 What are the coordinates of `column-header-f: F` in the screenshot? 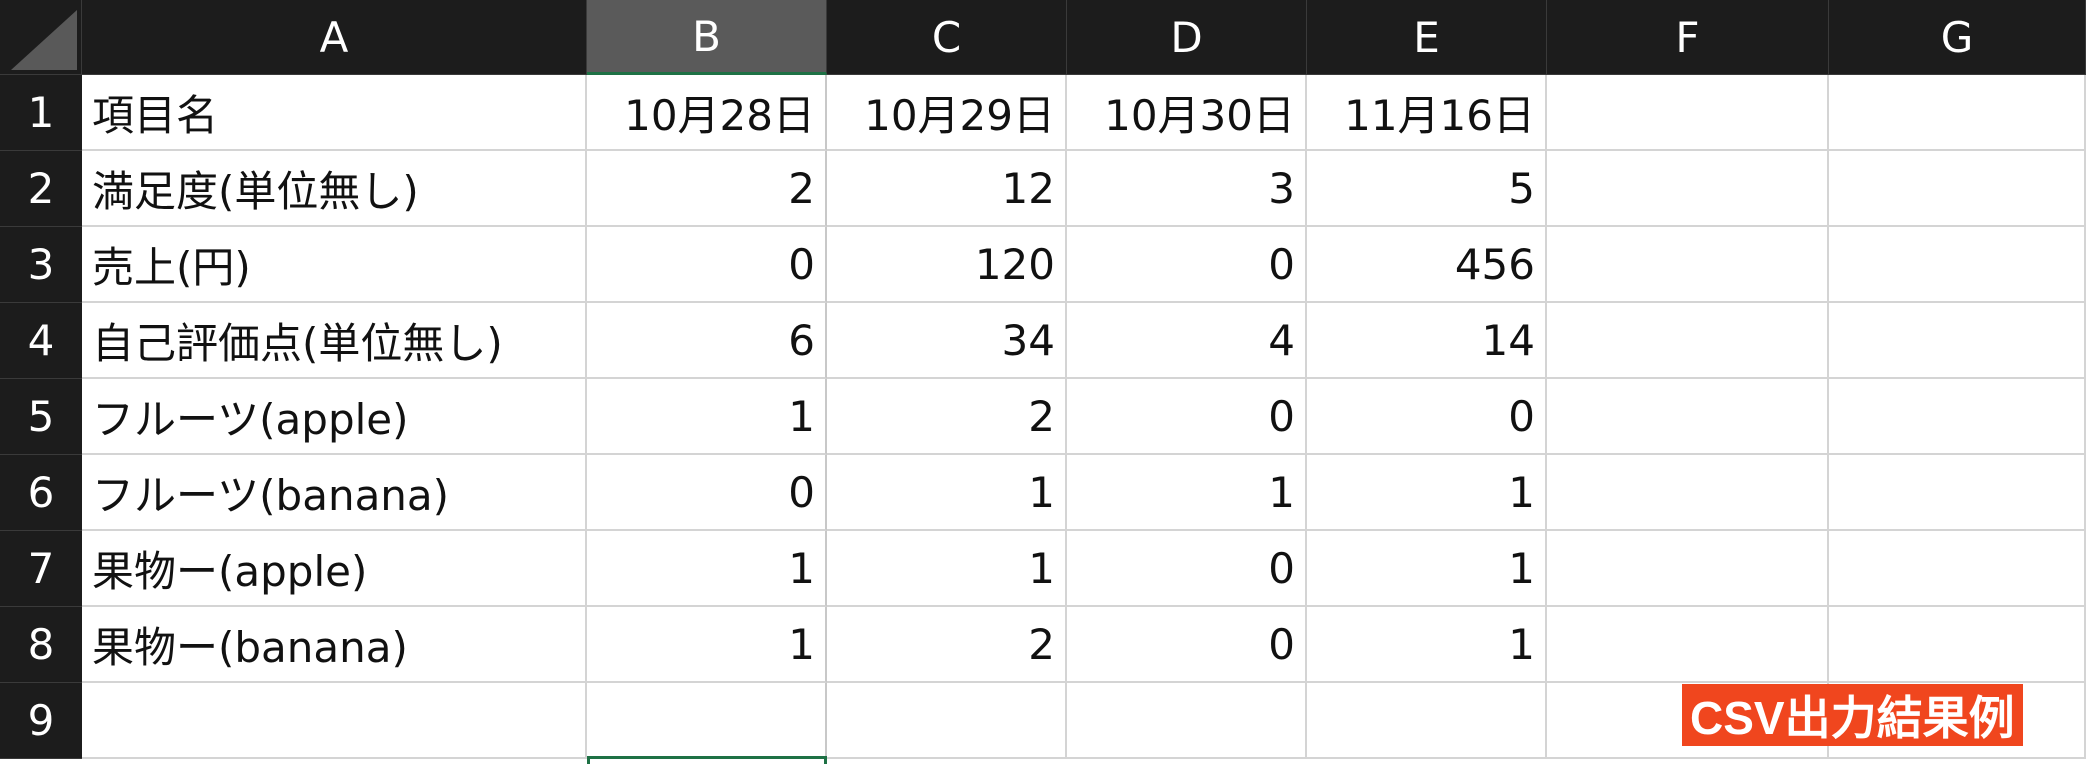 It's located at (1688, 37).